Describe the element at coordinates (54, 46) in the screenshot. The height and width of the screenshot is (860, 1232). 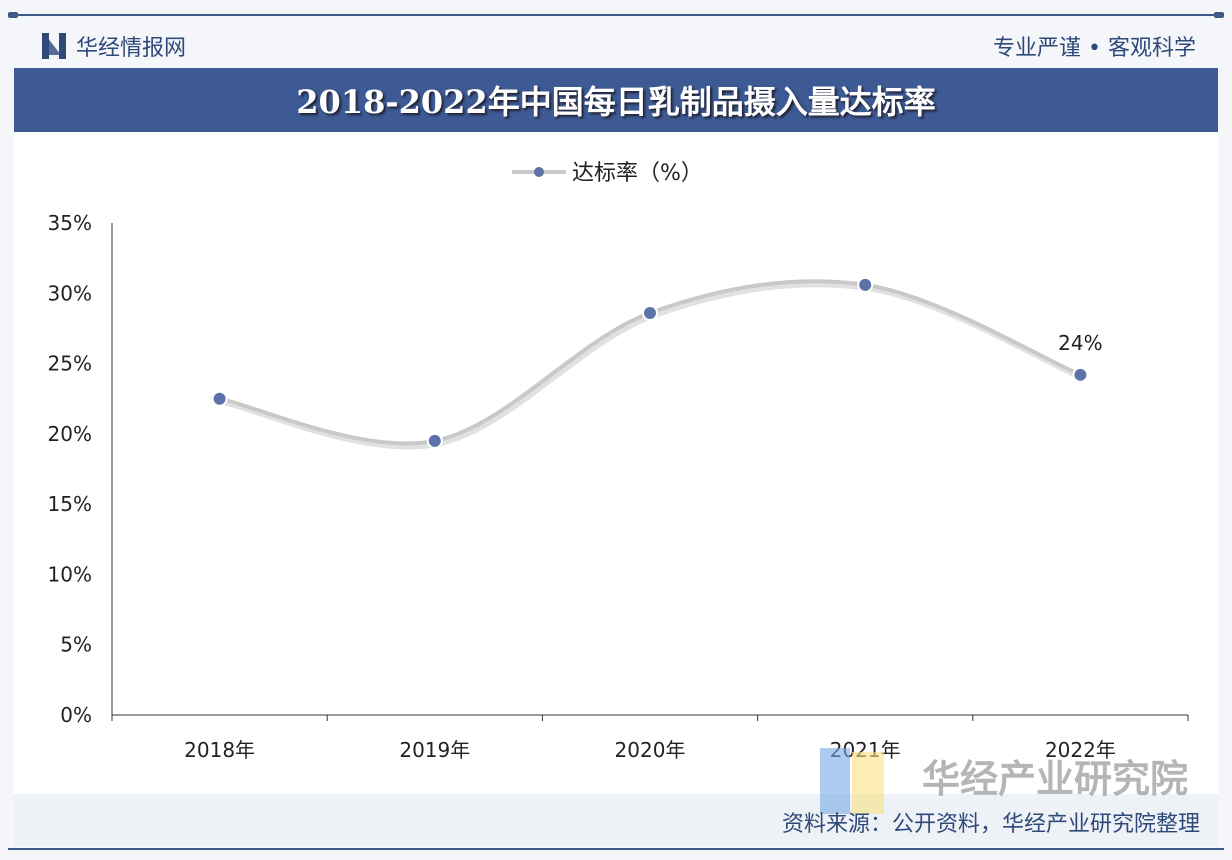
I see `brand-logo-icon` at that location.